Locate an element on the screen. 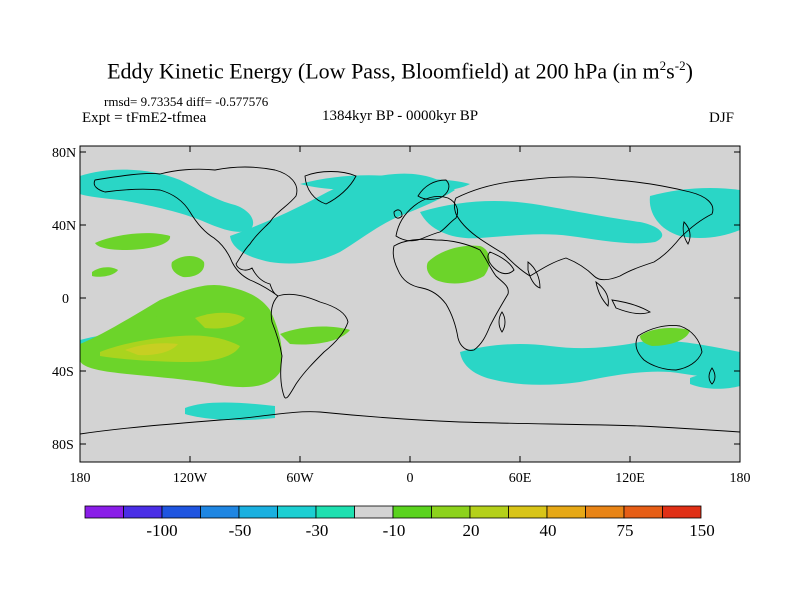  lat-tick-label: 40N is located at coordinates (64, 226).